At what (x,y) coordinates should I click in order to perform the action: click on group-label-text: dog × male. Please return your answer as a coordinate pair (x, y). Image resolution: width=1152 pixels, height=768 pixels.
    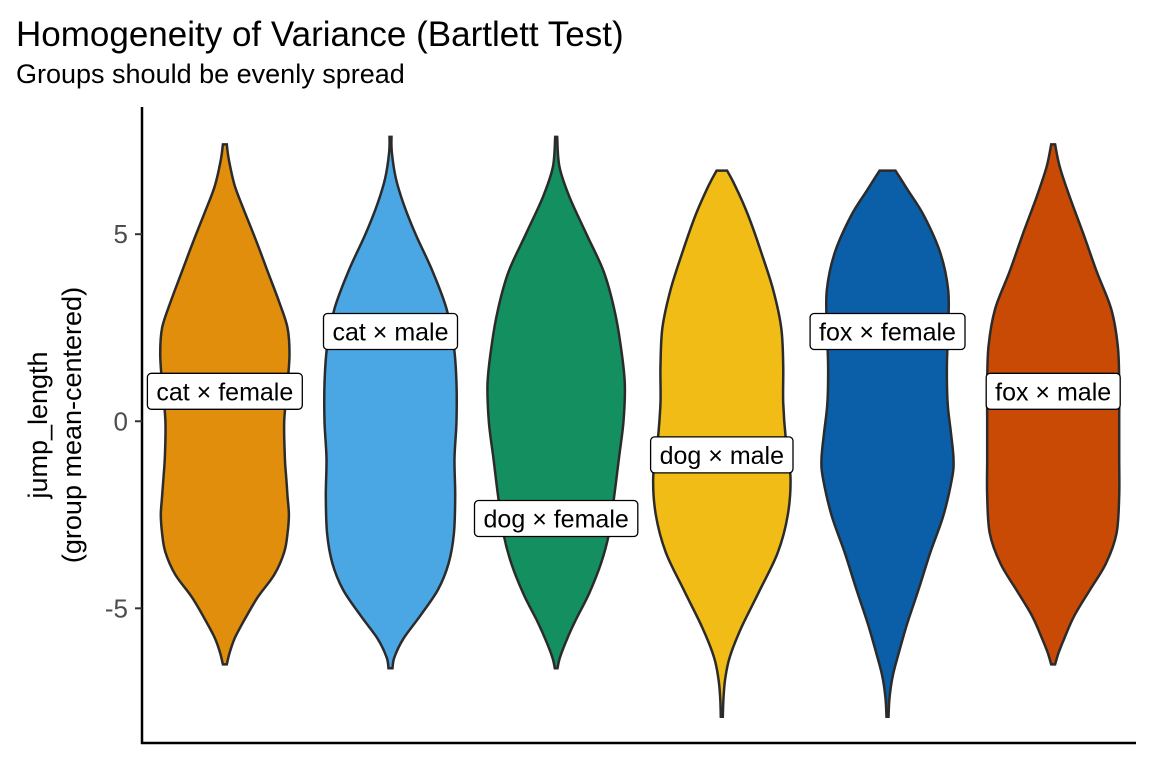
    Looking at the image, I should click on (722, 456).